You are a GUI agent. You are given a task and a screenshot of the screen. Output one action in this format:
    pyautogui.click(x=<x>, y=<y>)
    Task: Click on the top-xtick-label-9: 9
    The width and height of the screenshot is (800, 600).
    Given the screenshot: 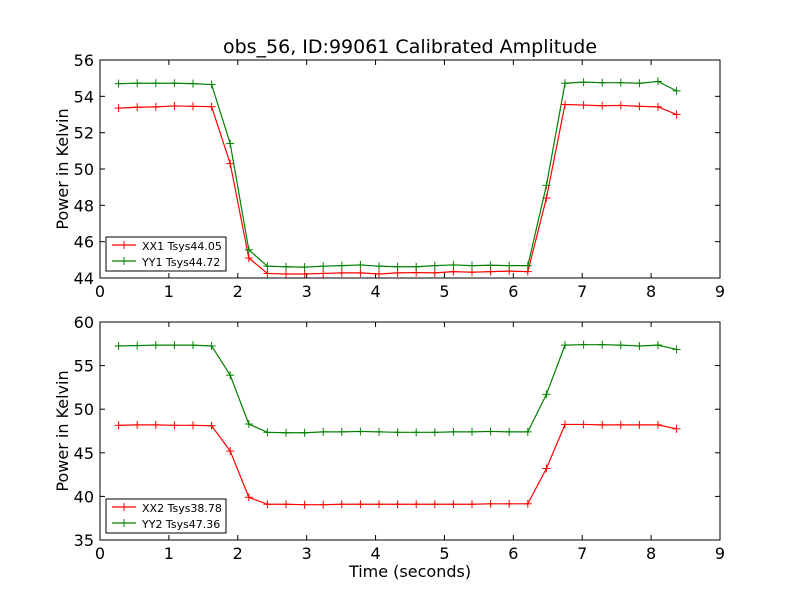 What is the action you would take?
    pyautogui.click(x=720, y=291)
    